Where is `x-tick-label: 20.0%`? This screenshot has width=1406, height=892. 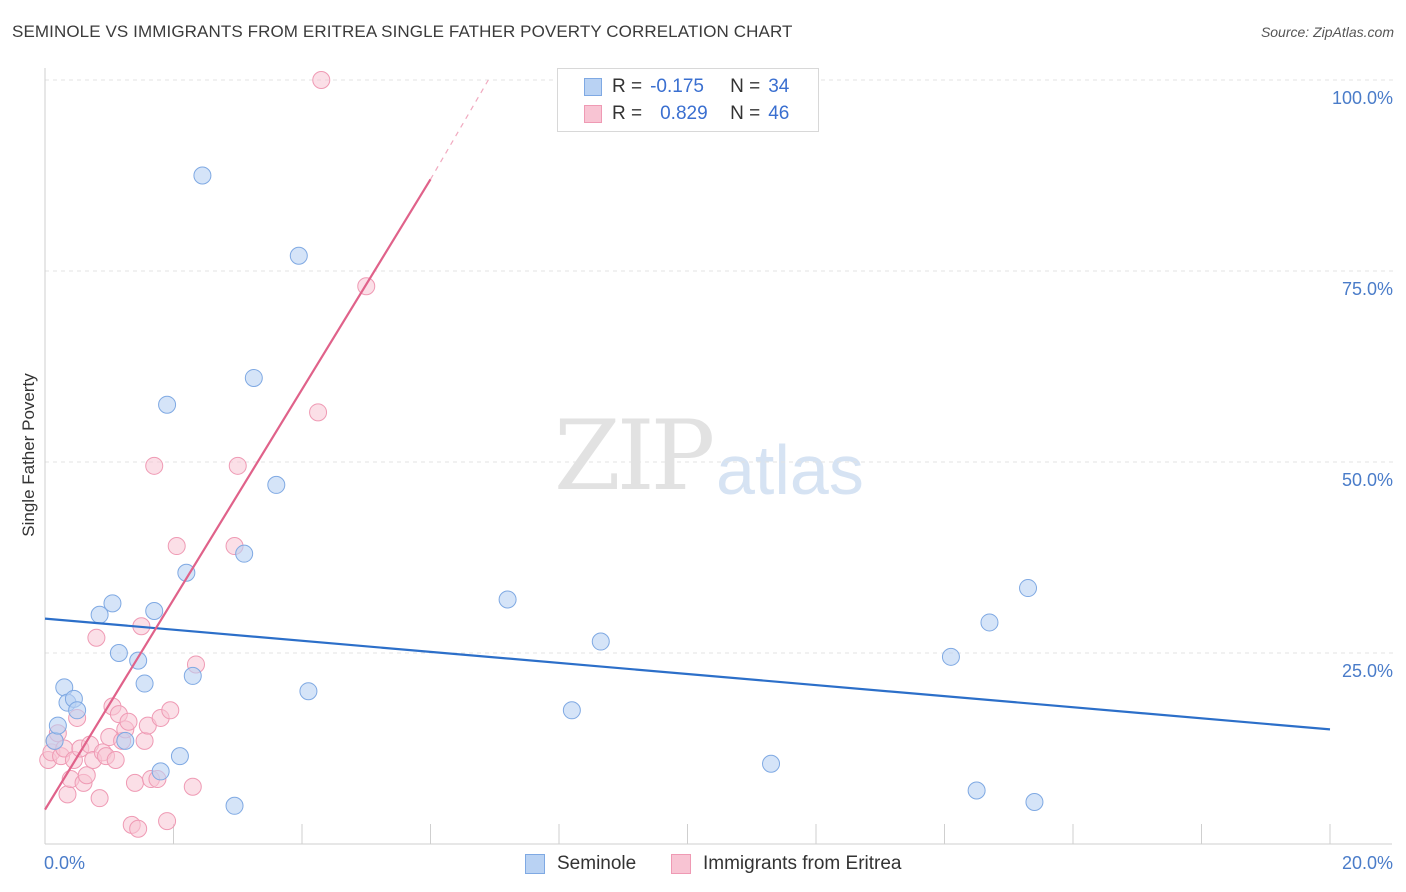
x-tick-label: 20.0% is located at coordinates (1367, 863).